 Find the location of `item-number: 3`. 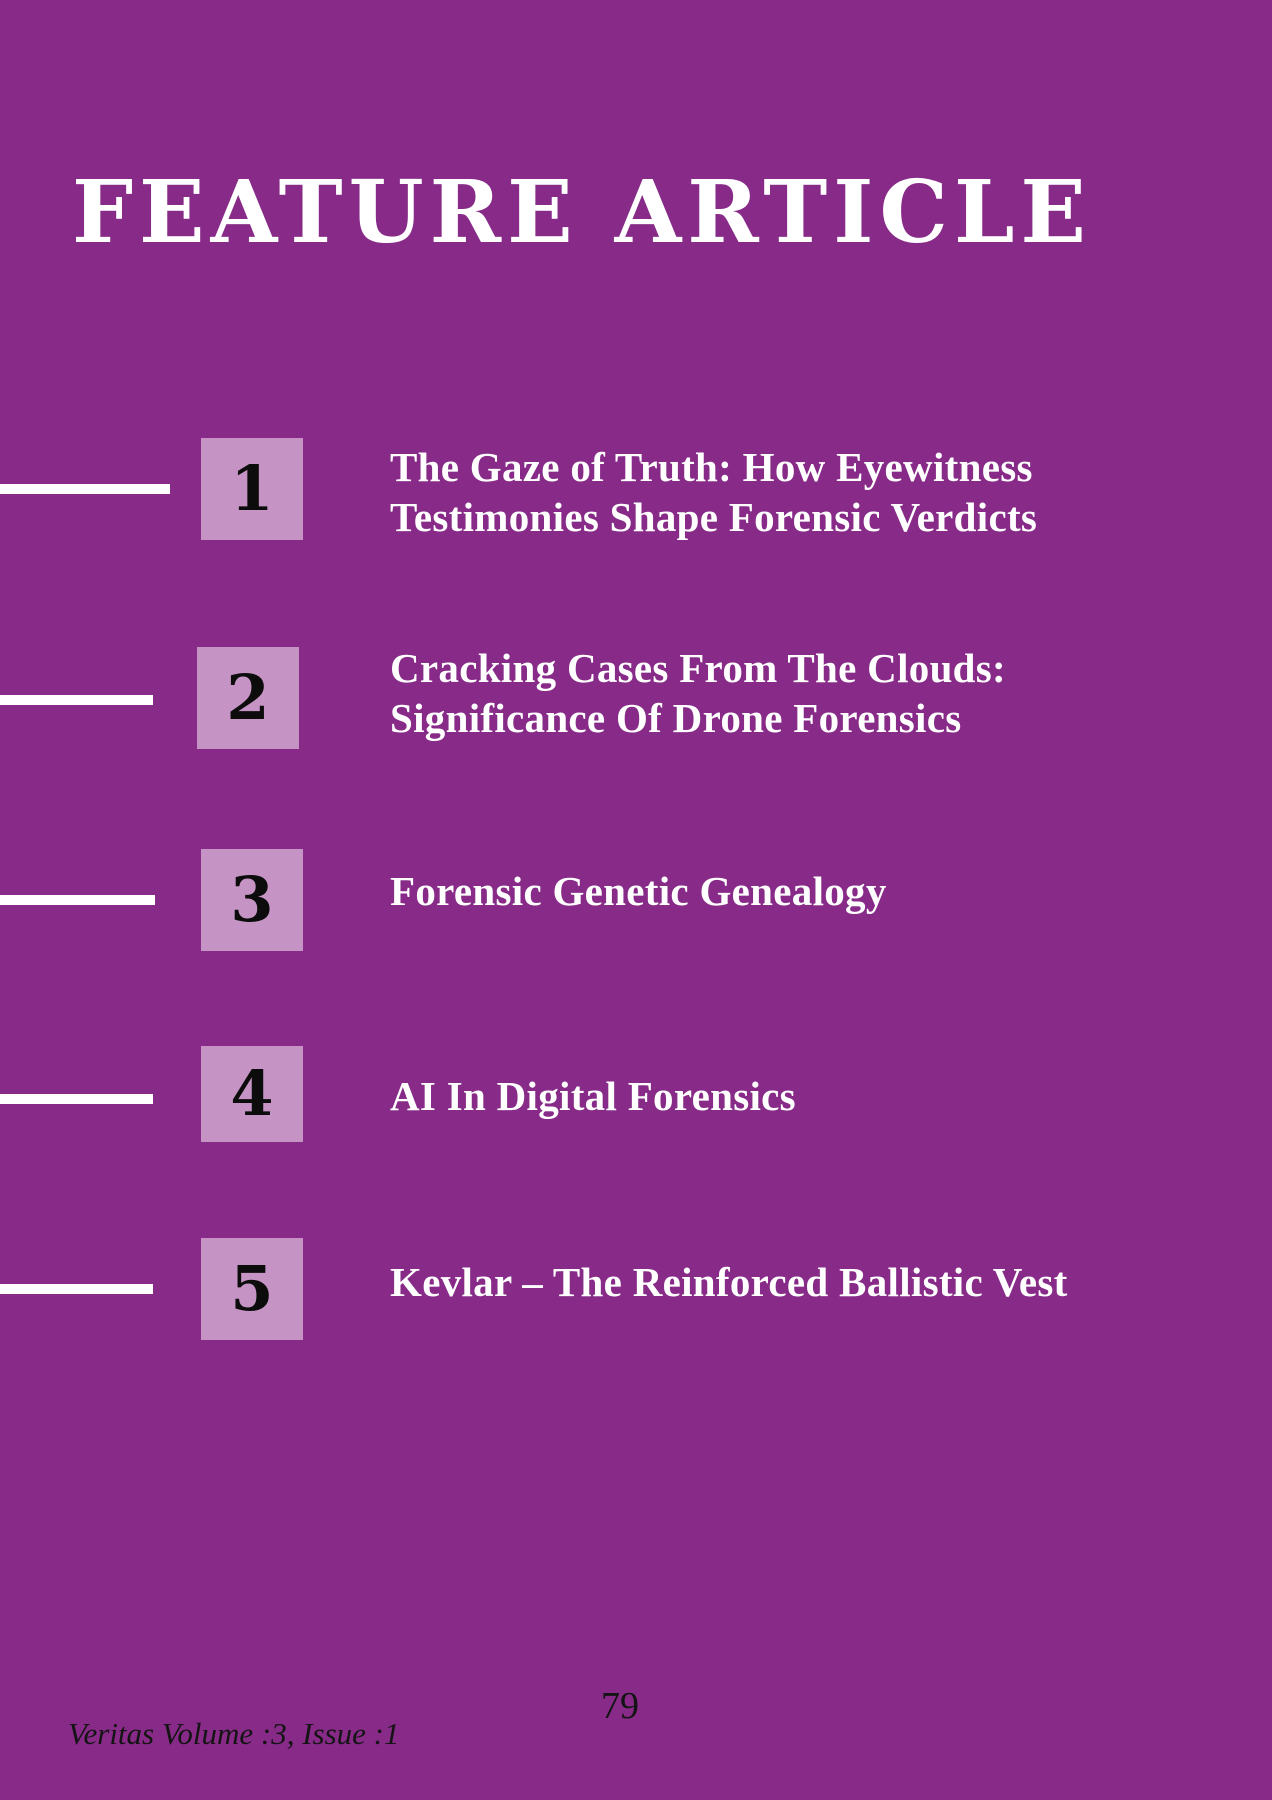

item-number: 3 is located at coordinates (252, 899).